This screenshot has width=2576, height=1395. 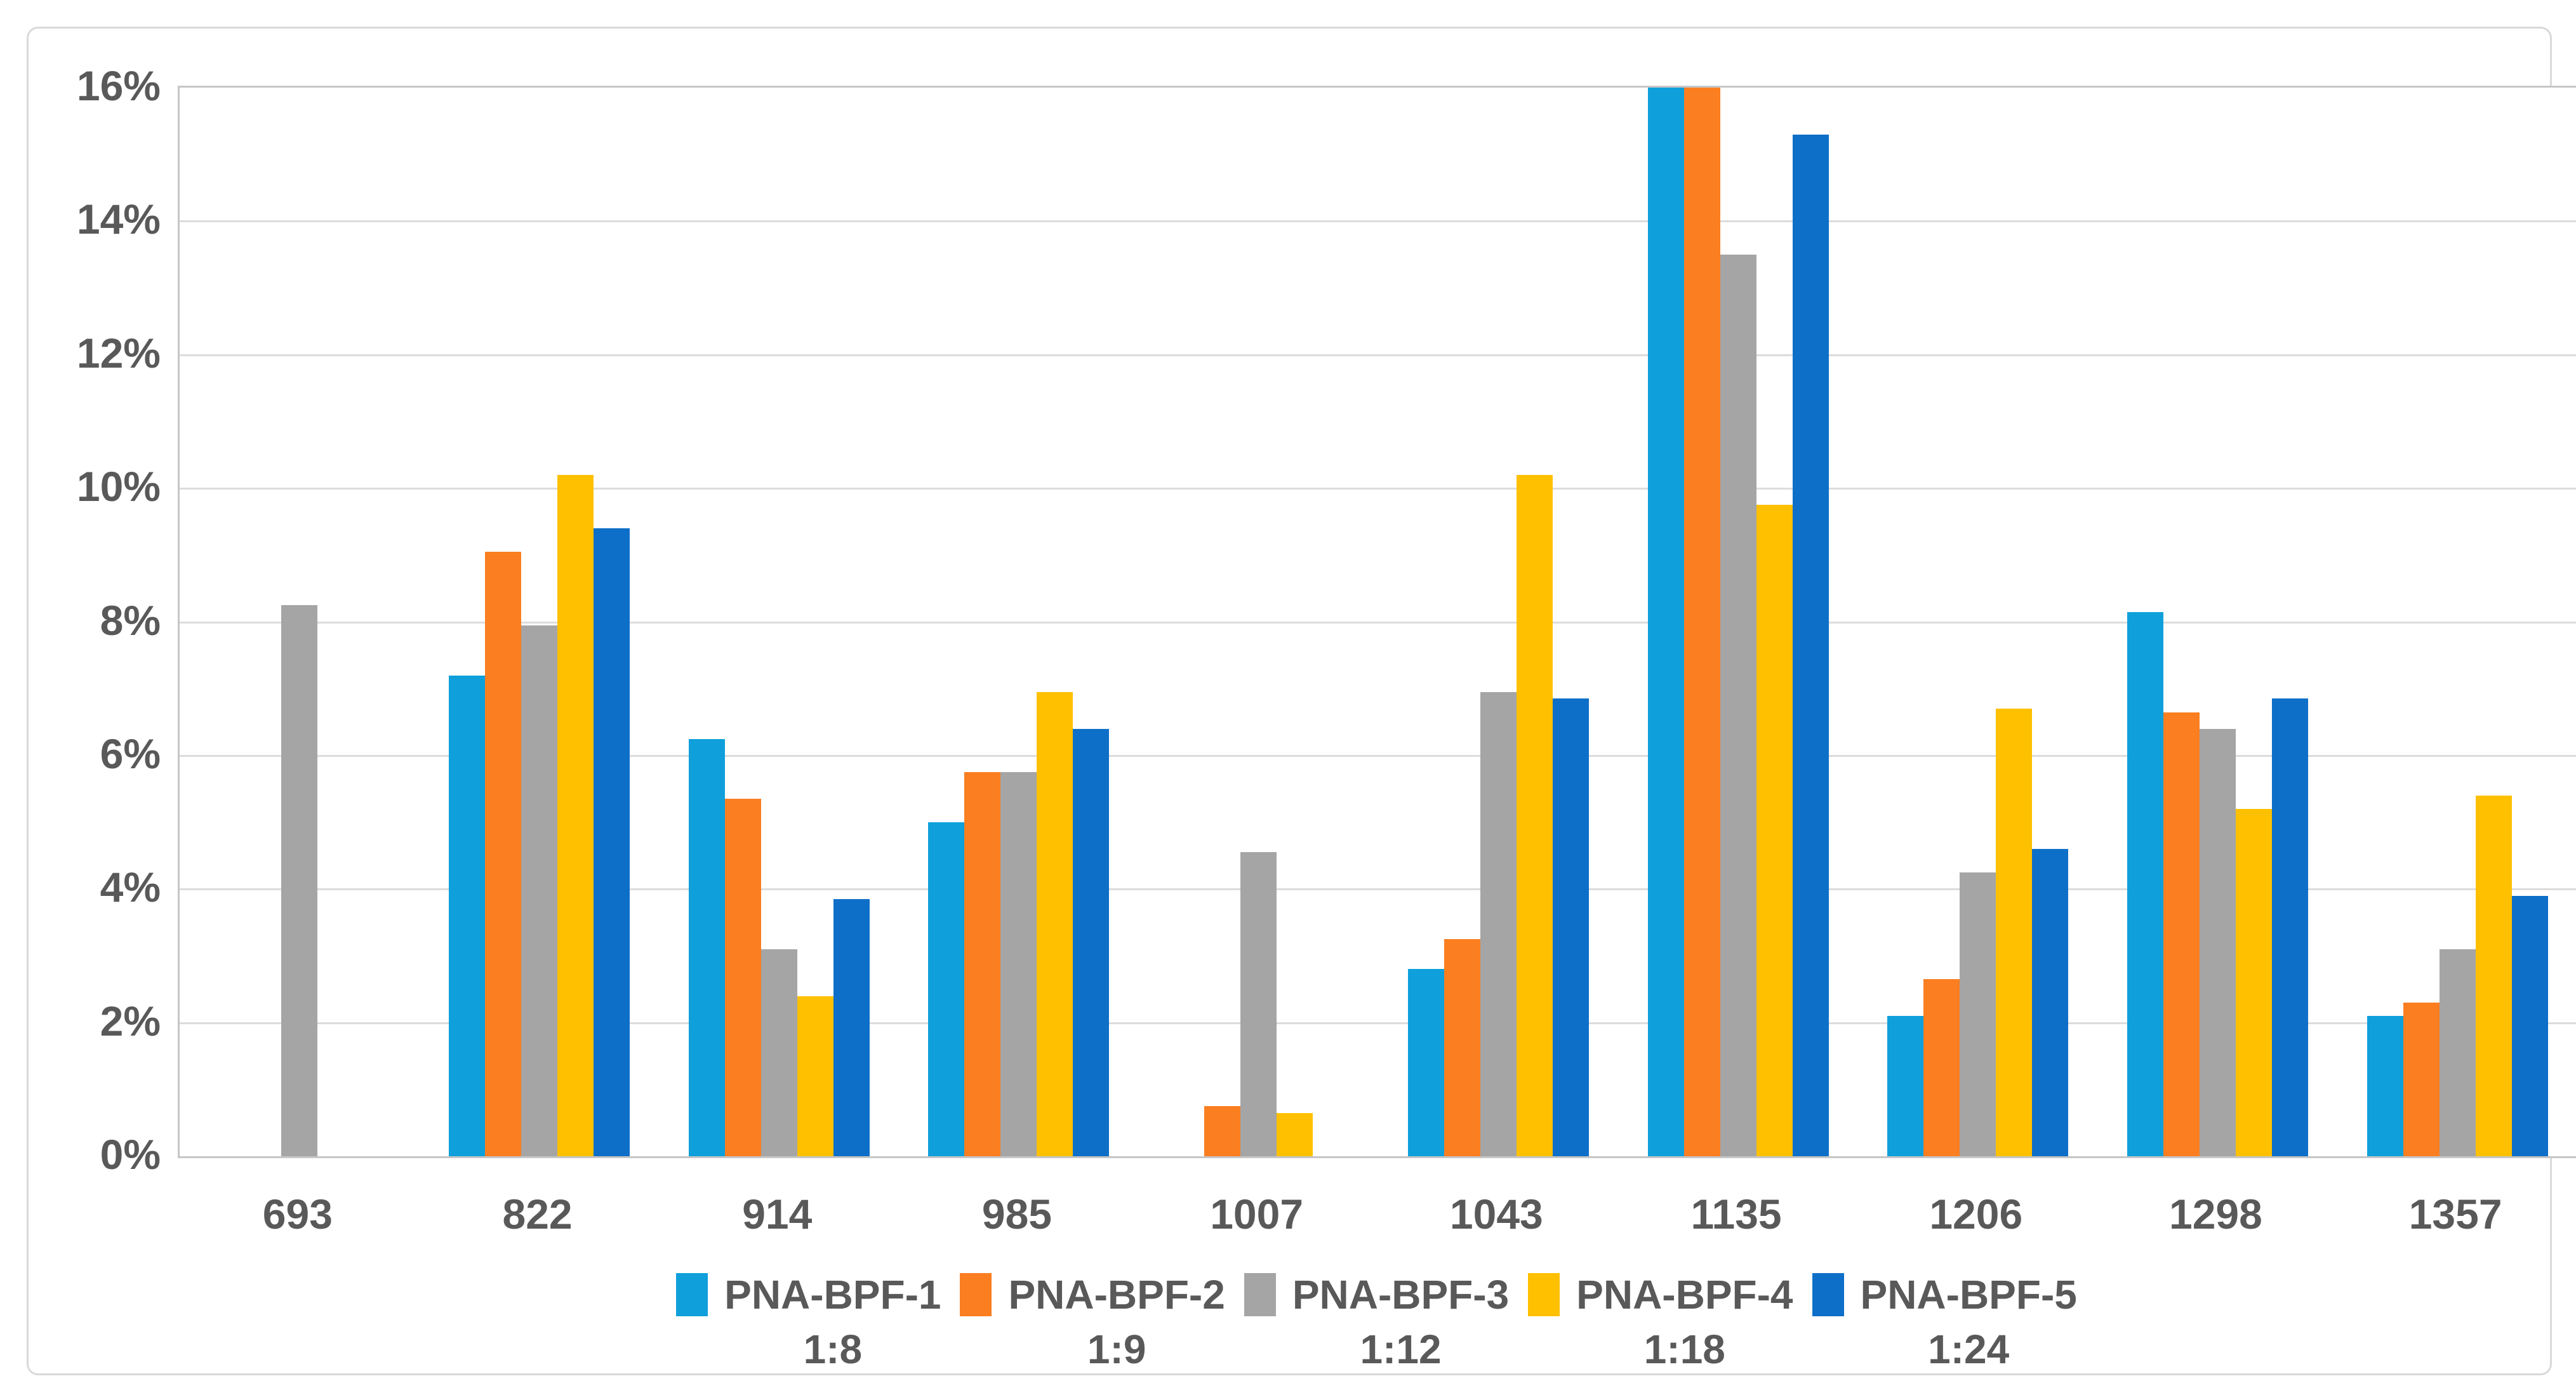 I want to click on legend-series-name: PNA-BPF-3, so click(x=1401, y=1295).